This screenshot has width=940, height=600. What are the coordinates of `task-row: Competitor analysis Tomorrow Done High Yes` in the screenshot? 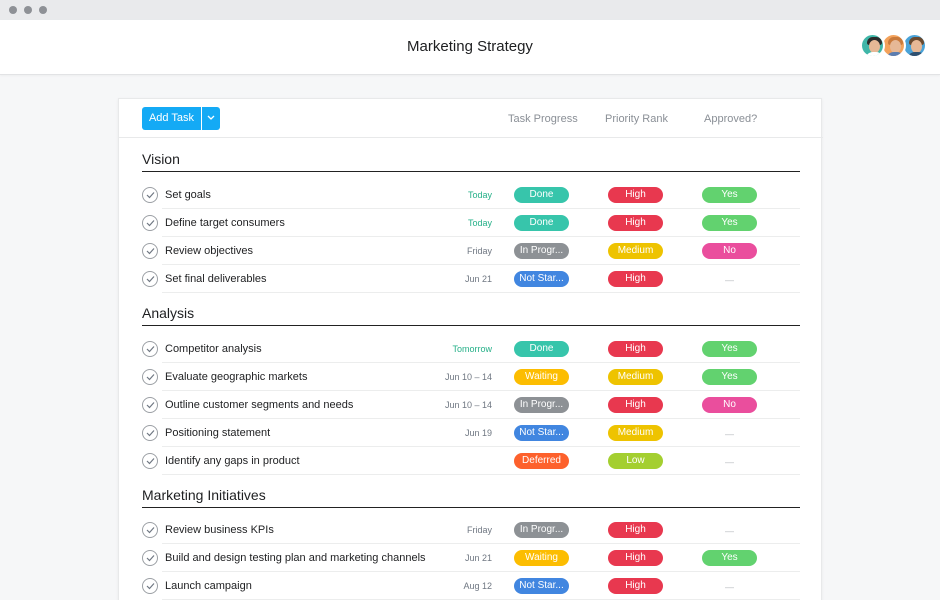 It's located at (471, 349).